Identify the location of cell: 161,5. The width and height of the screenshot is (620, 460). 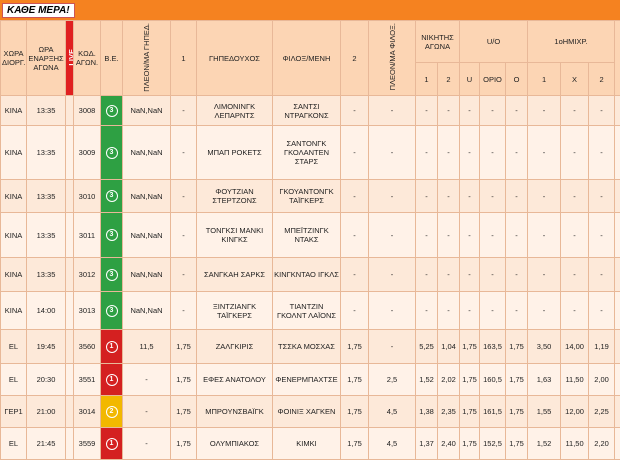
(493, 411).